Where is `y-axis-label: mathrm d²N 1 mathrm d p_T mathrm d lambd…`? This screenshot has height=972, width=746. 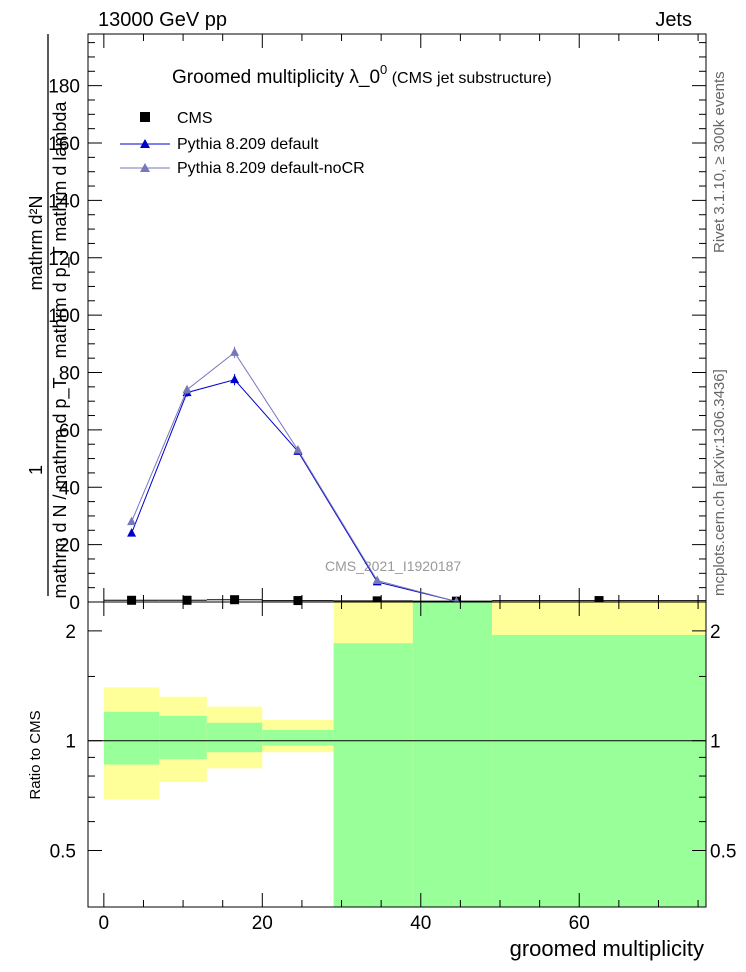
y-axis-label: mathrm d²N 1 mathrm d p_T mathrm d lambd… is located at coordinates (48, 316).